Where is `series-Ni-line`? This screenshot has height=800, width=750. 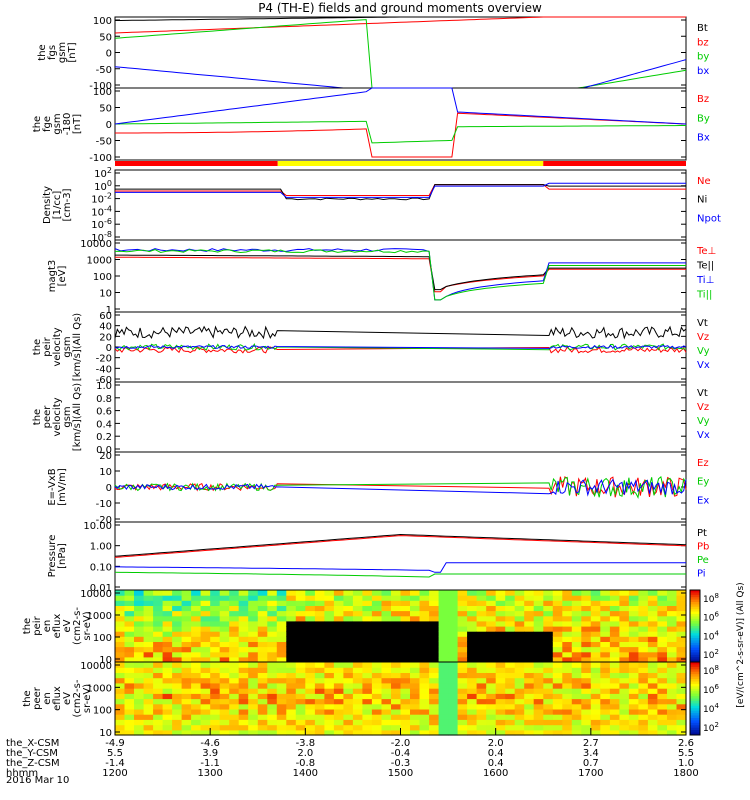 series-Ni-line is located at coordinates (400, 192).